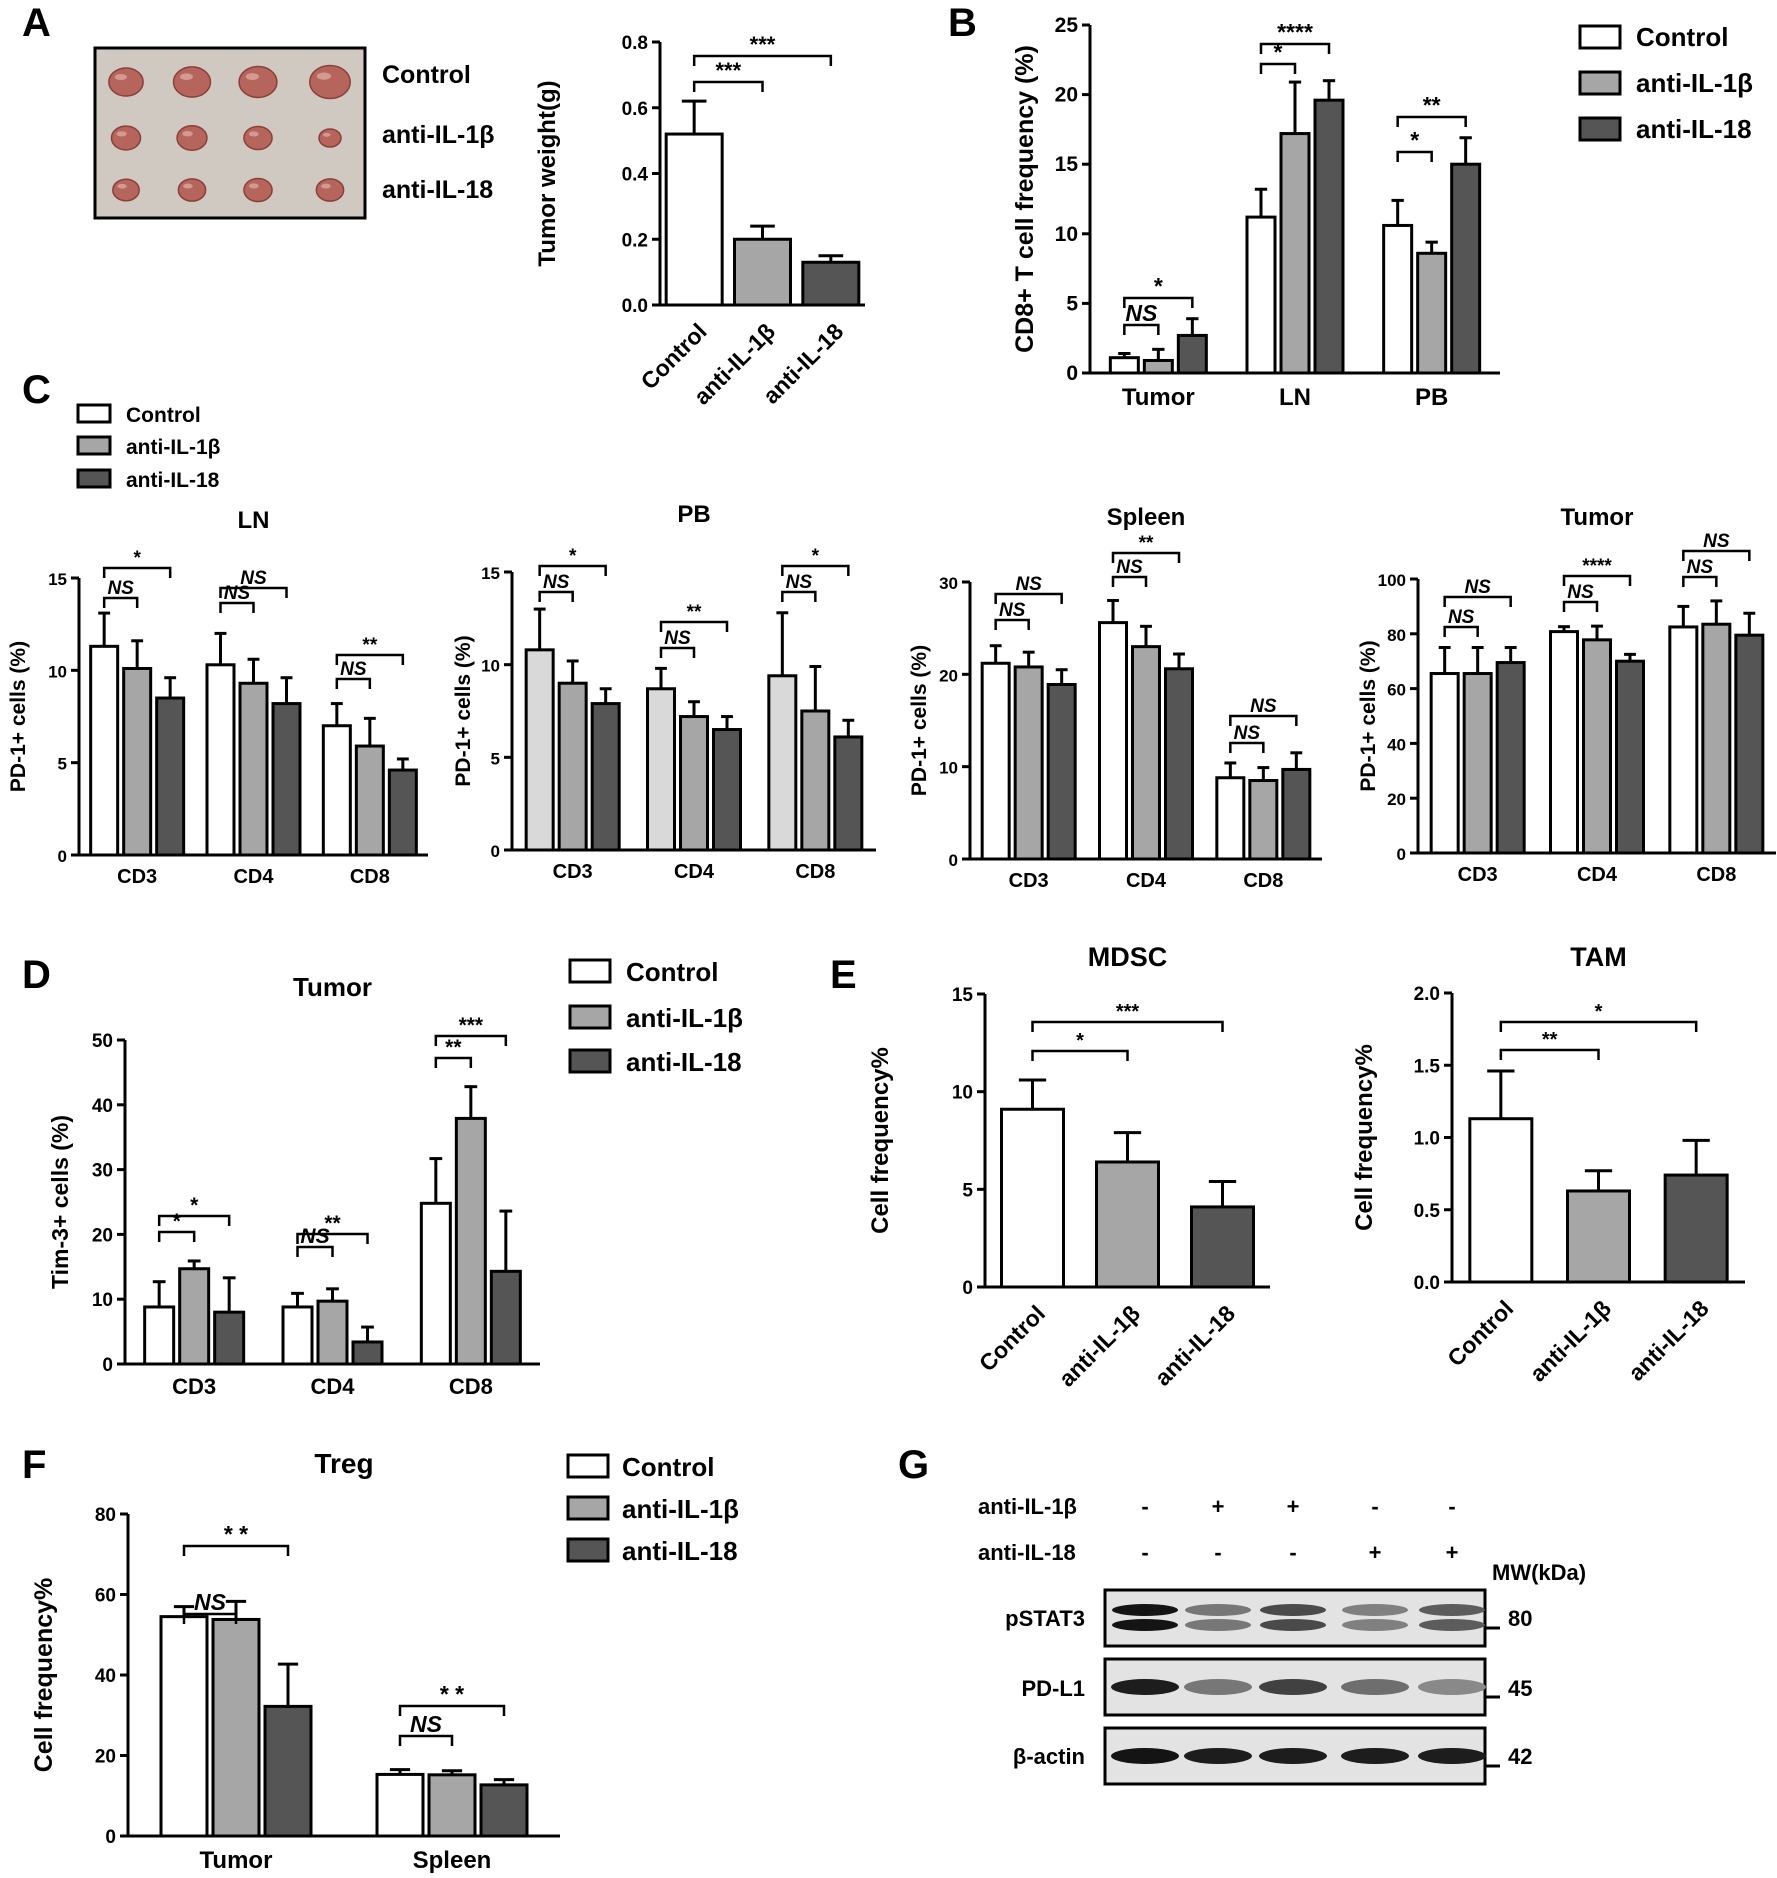  I want to click on chart-title: TAM, so click(1598, 957).